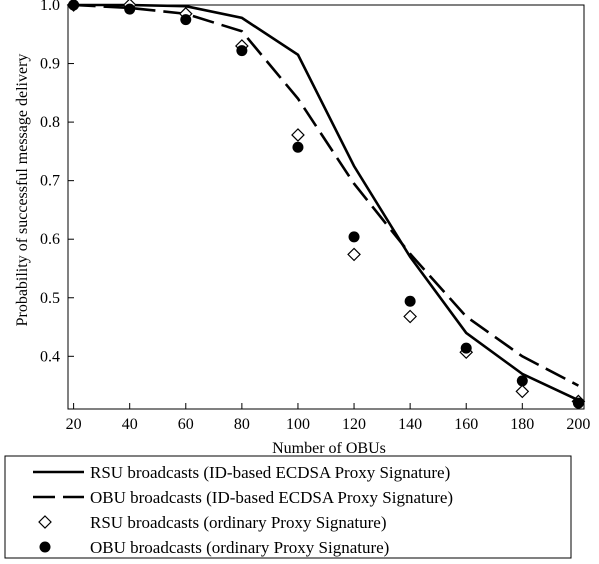 This screenshot has width=599, height=564. What do you see at coordinates (50, 356) in the screenshot?
I see `y-tick-label: 0.4` at bounding box center [50, 356].